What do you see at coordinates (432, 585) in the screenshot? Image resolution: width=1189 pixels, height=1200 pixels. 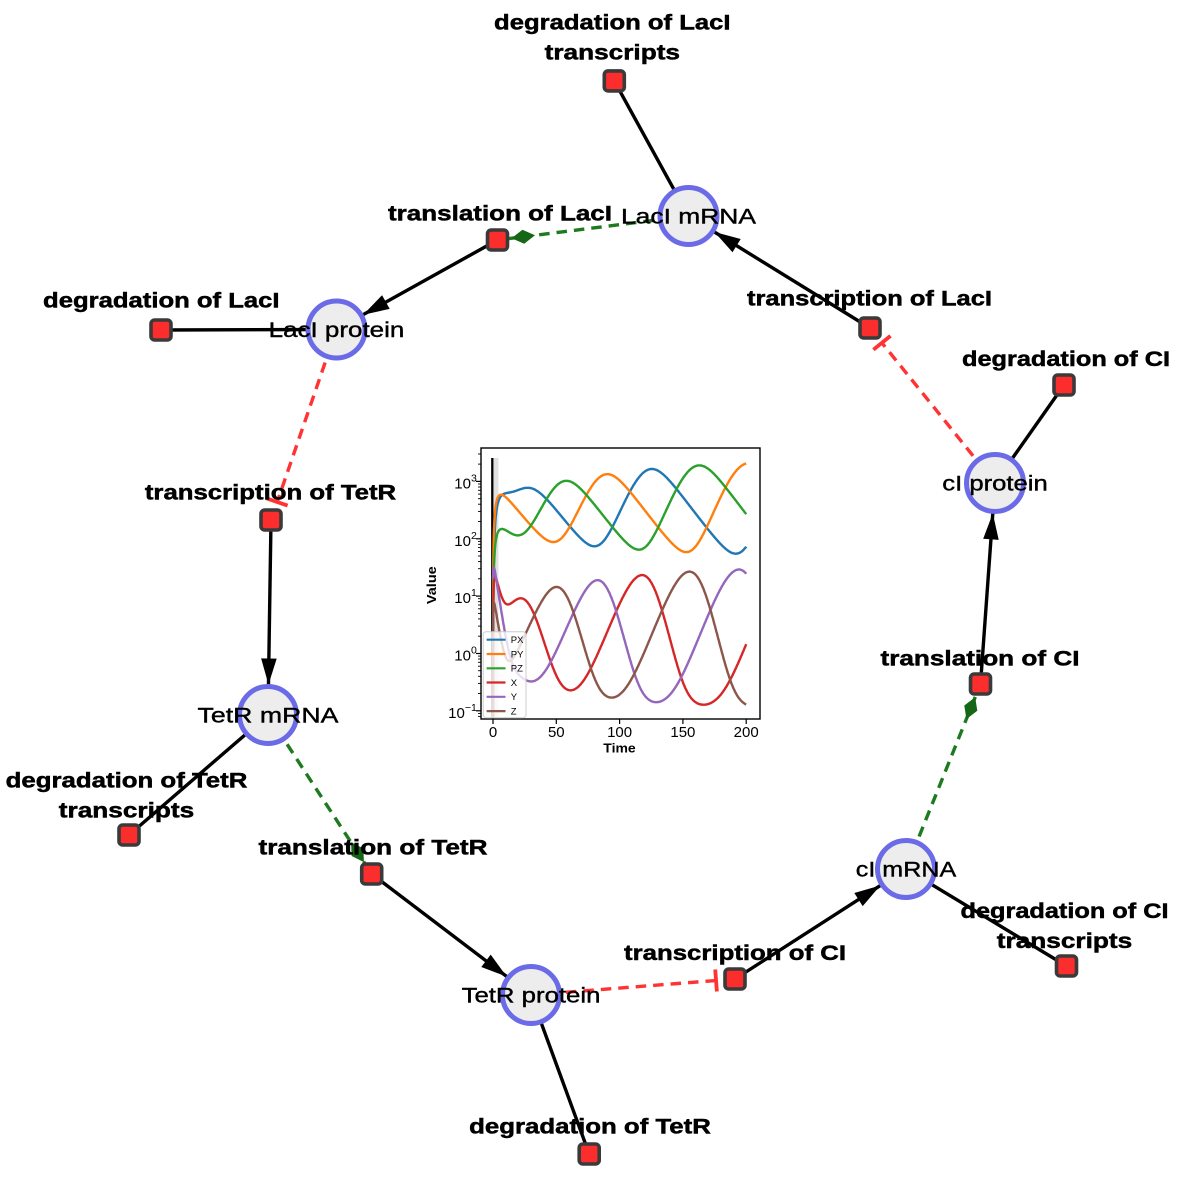 I see `svg-text: Value` at bounding box center [432, 585].